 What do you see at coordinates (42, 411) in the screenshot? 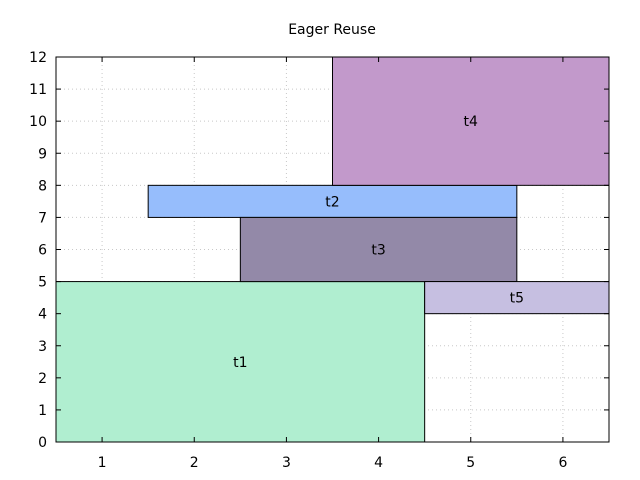
I see `y-tick-label-1: 1` at bounding box center [42, 411].